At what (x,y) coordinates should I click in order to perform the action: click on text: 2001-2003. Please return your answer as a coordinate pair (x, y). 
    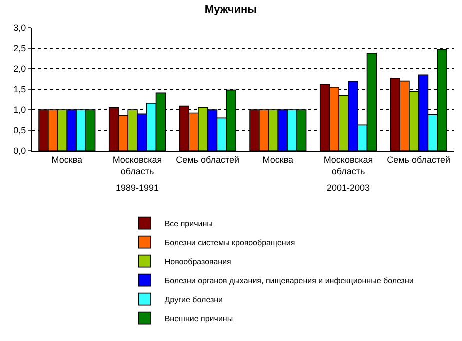
    Looking at the image, I should click on (348, 188).